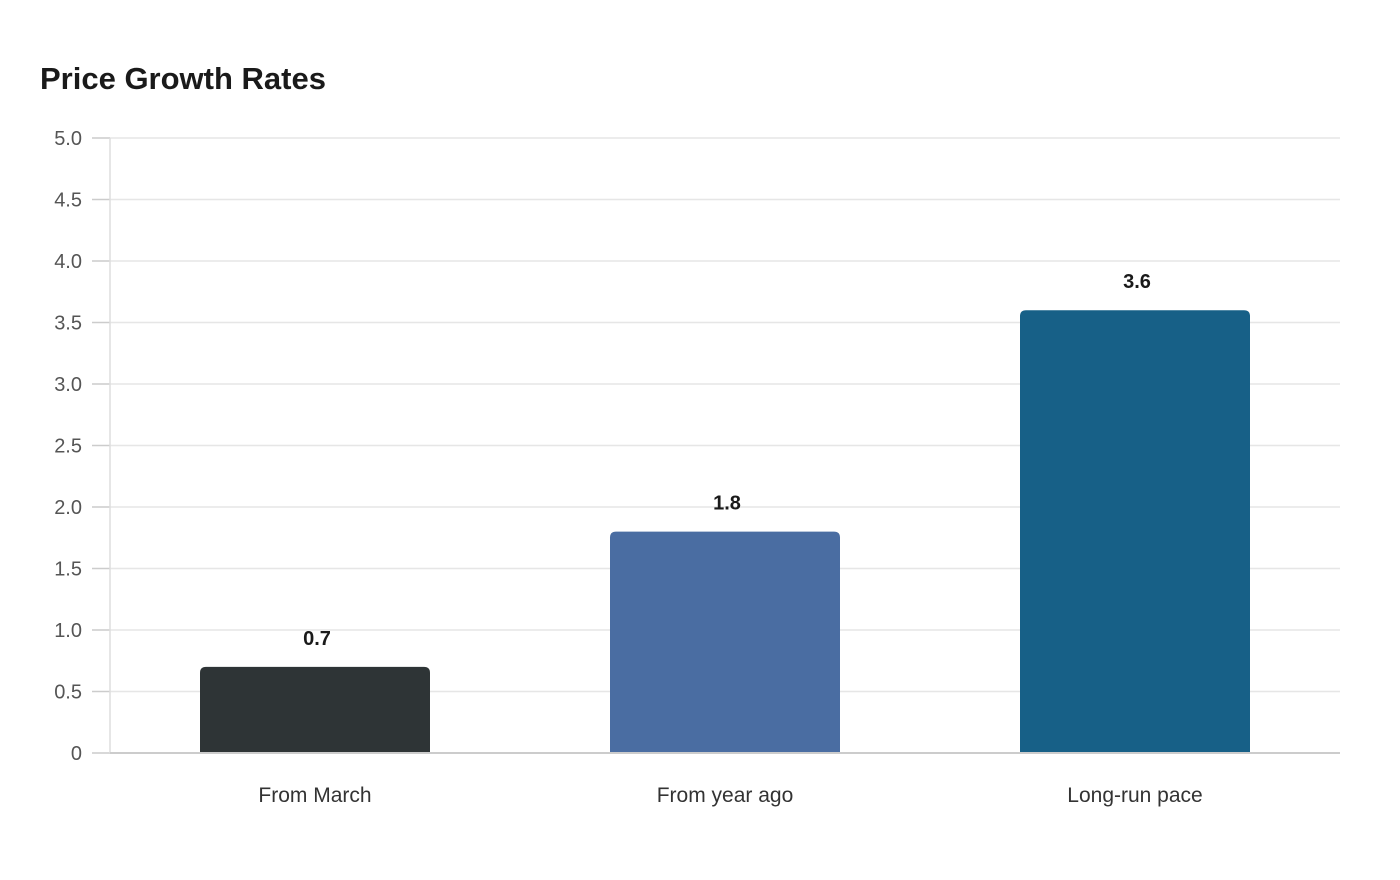 This screenshot has width=1400, height=880. Describe the element at coordinates (727, 504) in the screenshot. I see `value-label: 1.8` at that location.